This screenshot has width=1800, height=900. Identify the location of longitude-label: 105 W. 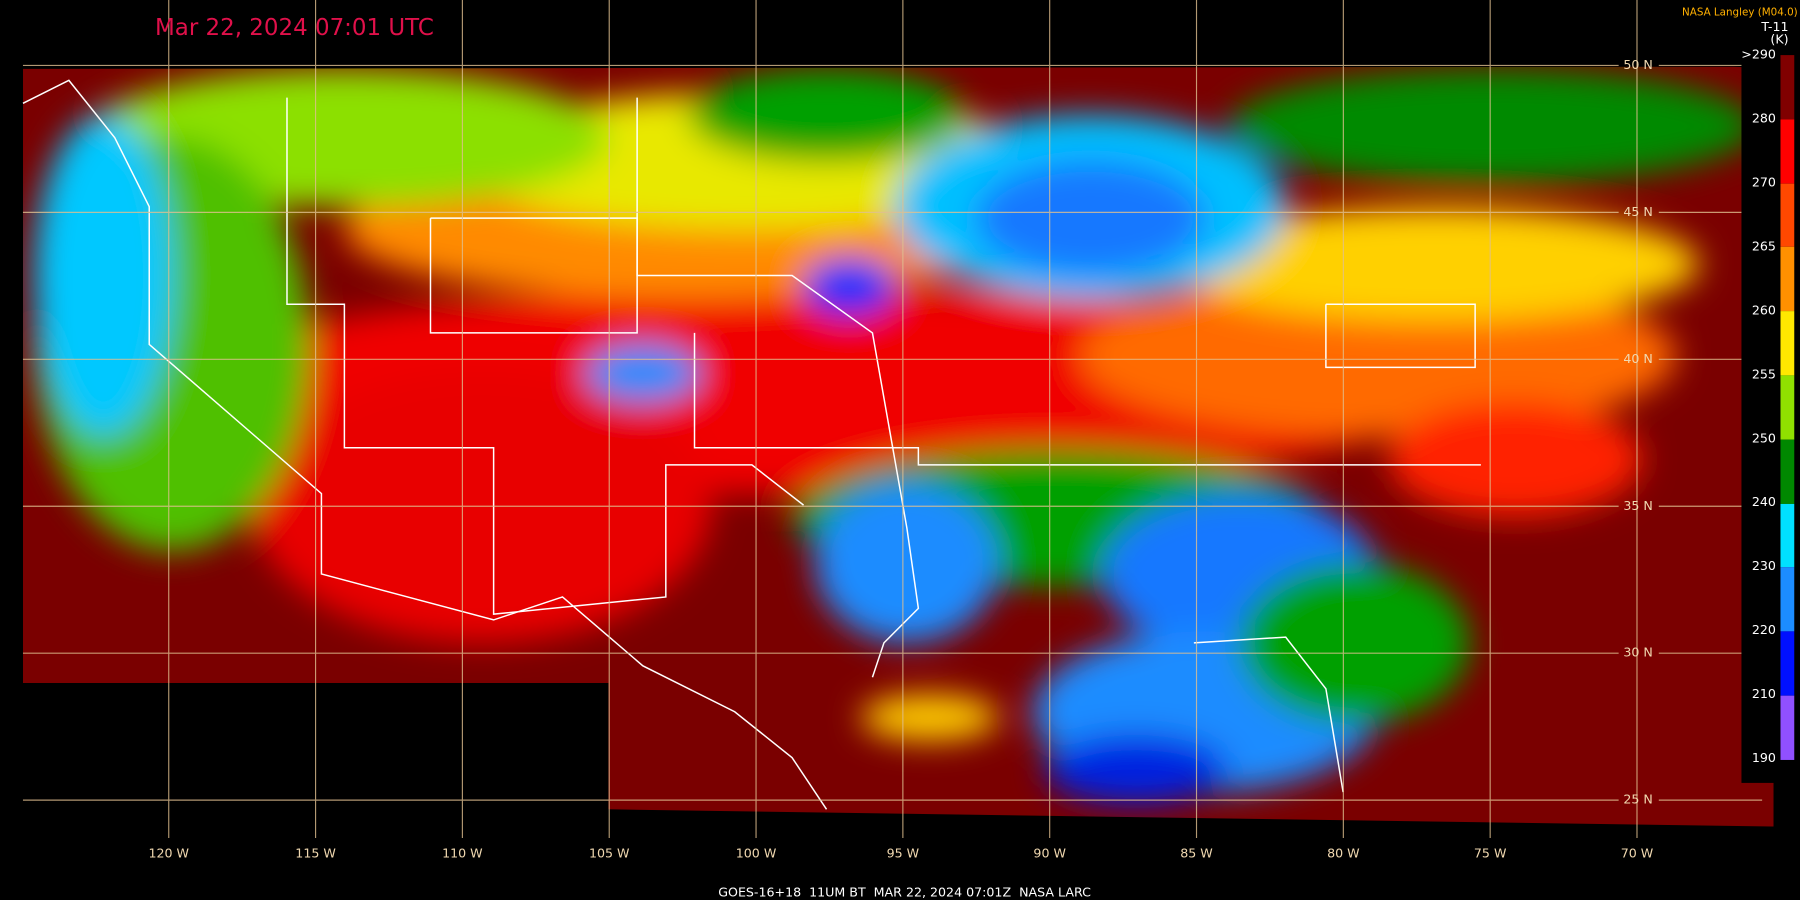
(609, 853).